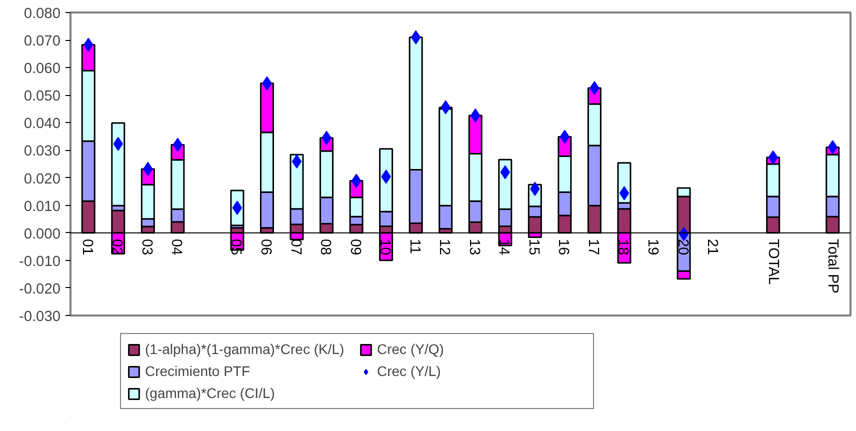 This screenshot has height=431, width=856. Describe the element at coordinates (652, 247) in the screenshot. I see `x-tick-label: 19` at that location.